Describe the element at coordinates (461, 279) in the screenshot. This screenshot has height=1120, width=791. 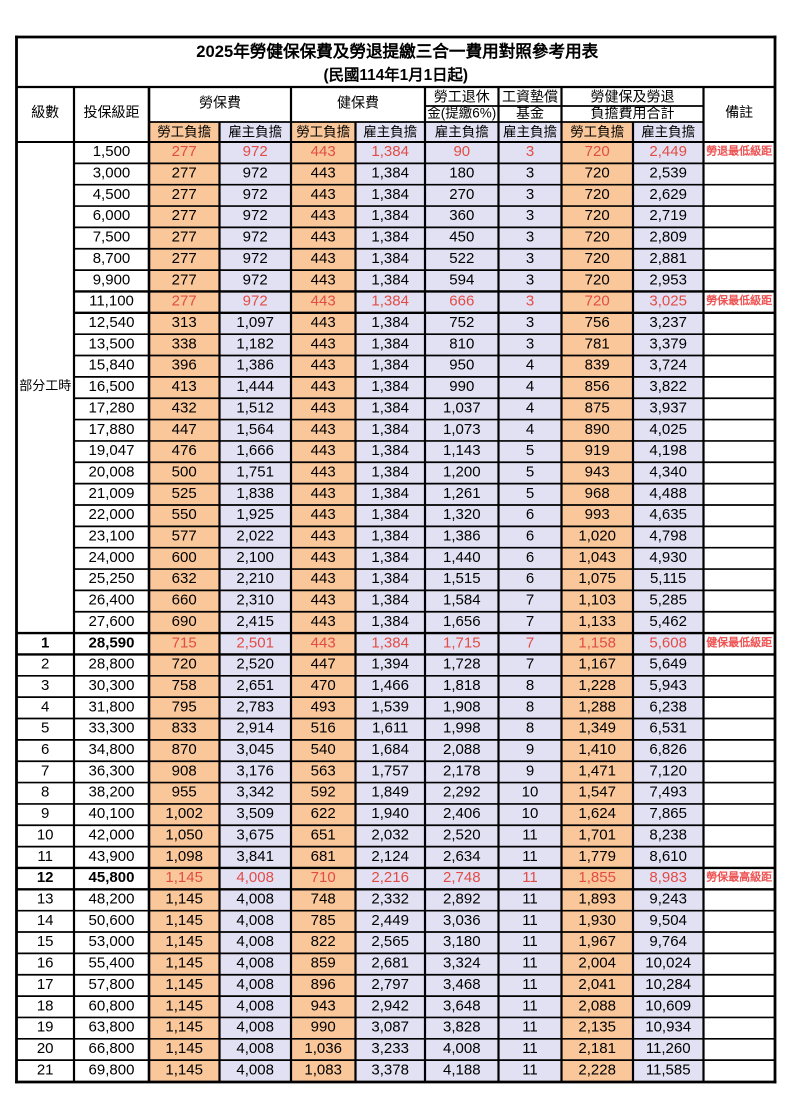
I see `svg-text: 594` at that location.